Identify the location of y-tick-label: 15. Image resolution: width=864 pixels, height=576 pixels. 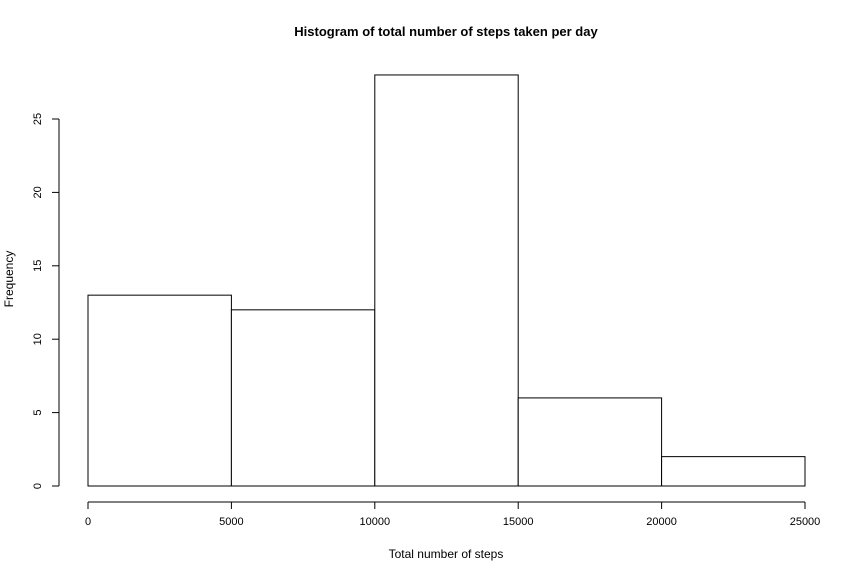
(38, 266).